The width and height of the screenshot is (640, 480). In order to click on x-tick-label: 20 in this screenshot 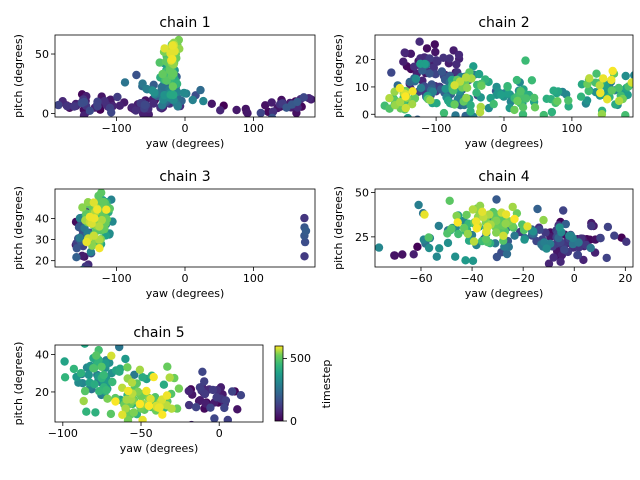, I will do `click(625, 278)`.